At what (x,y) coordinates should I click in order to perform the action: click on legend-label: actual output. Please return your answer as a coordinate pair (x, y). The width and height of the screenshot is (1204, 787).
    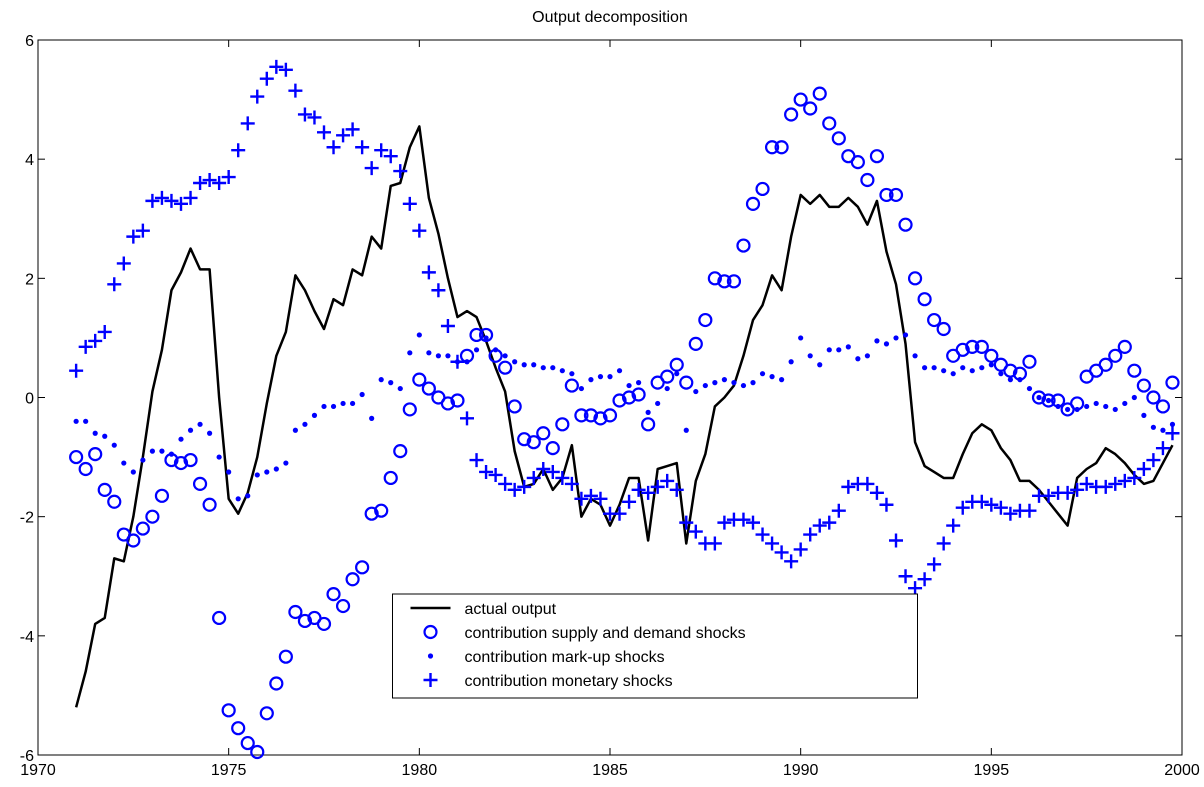
    Looking at the image, I should click on (511, 609).